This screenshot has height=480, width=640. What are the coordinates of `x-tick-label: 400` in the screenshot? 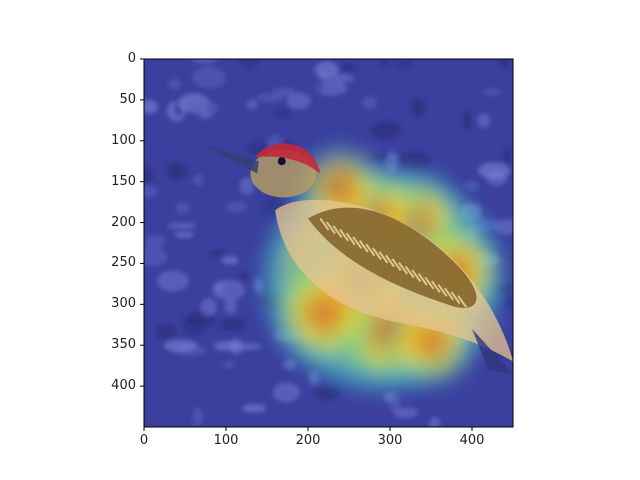 It's located at (472, 440).